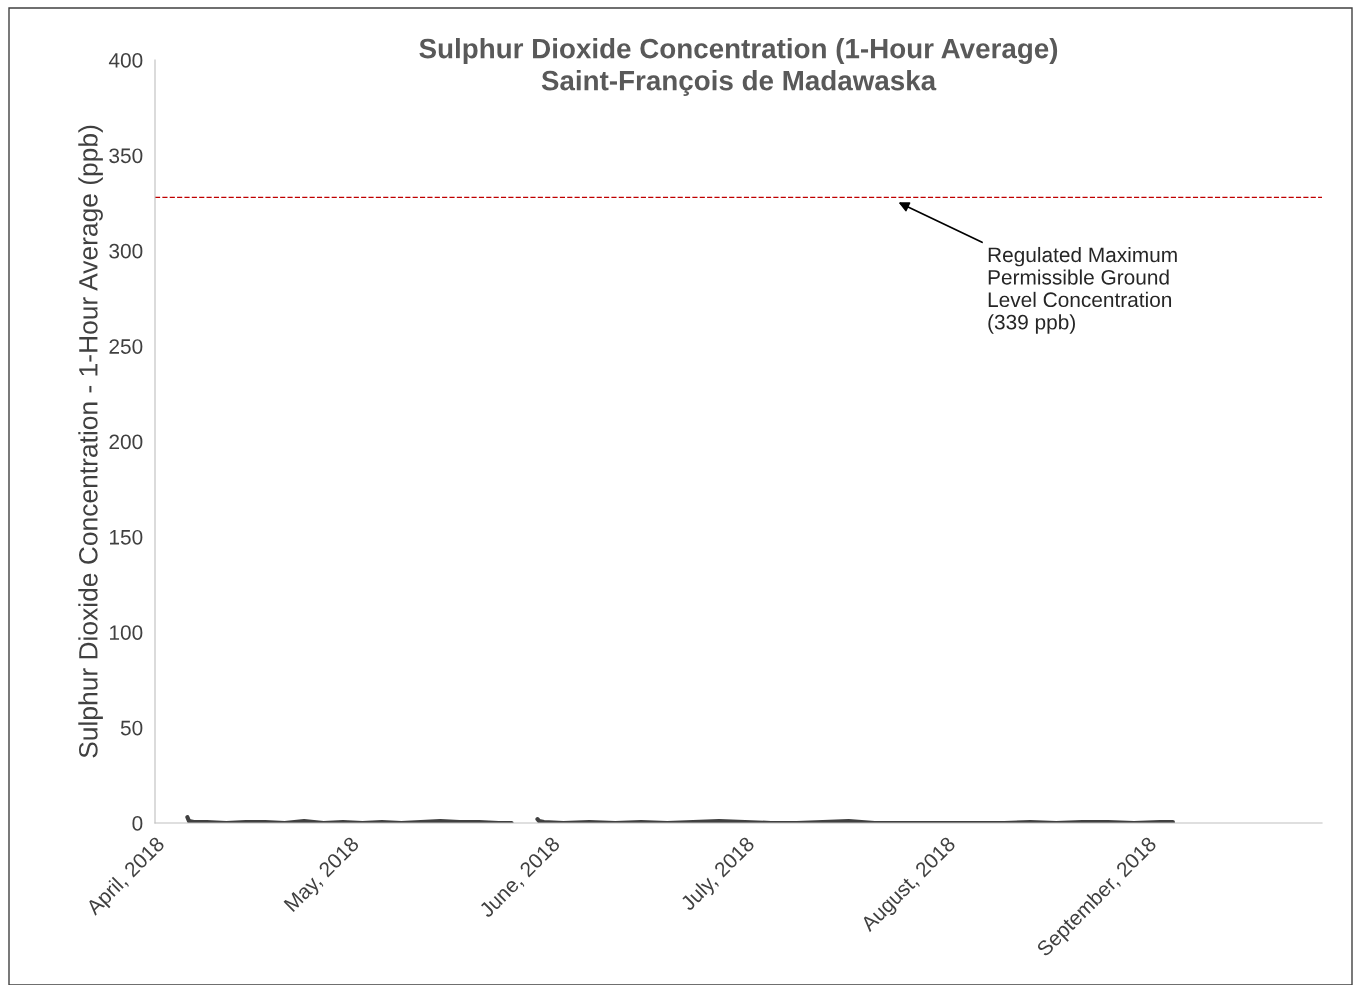 The width and height of the screenshot is (1356, 985). Describe the element at coordinates (131, 728) in the screenshot. I see `y-tick-label: 50` at that location.